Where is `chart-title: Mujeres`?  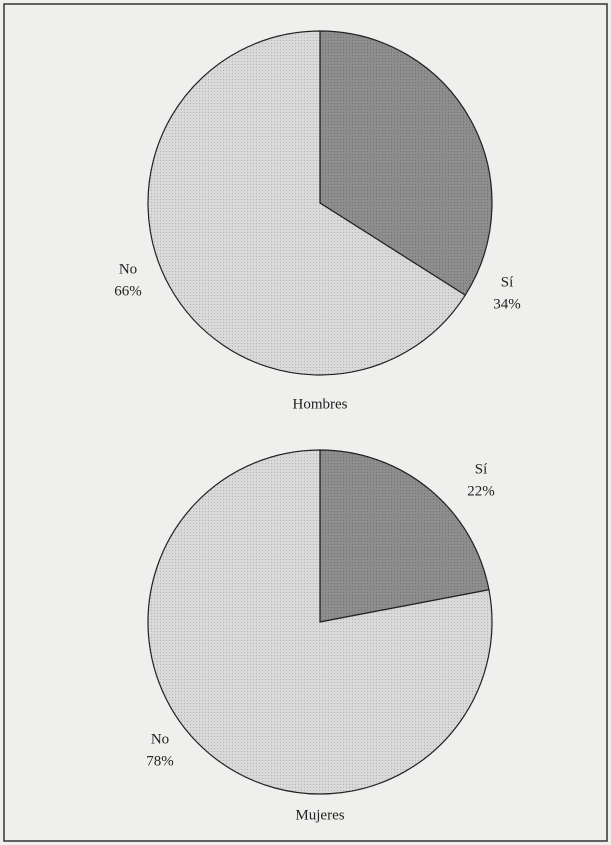
chart-title: Mujeres is located at coordinates (319, 815).